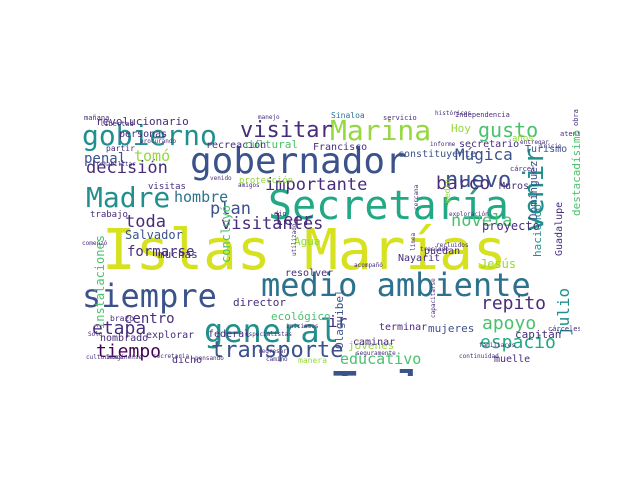  I want to click on word-cloud-word: jóvenes, so click(371, 345).